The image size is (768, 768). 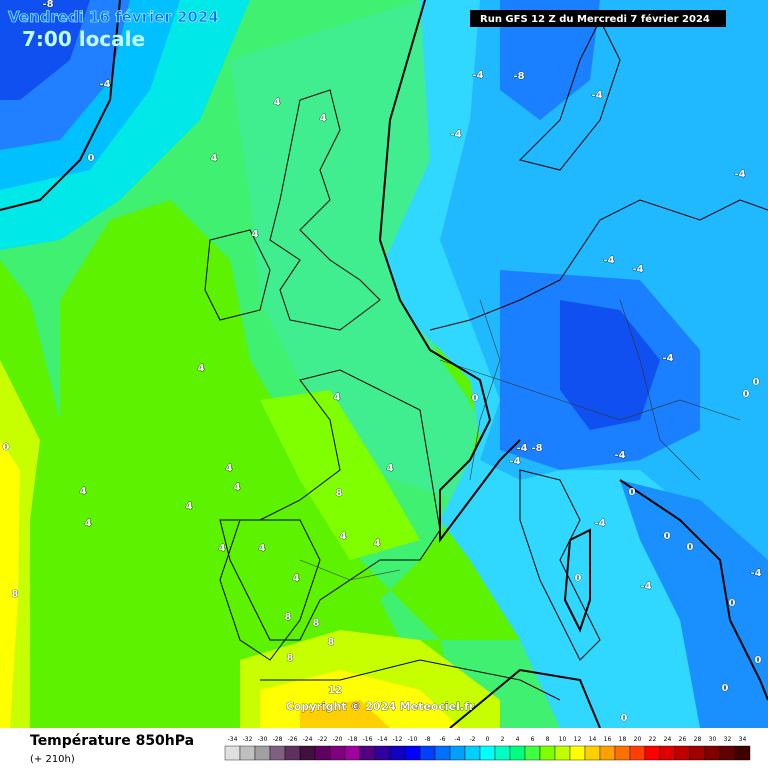 I want to click on scale-label: 26, so click(x=683, y=739).